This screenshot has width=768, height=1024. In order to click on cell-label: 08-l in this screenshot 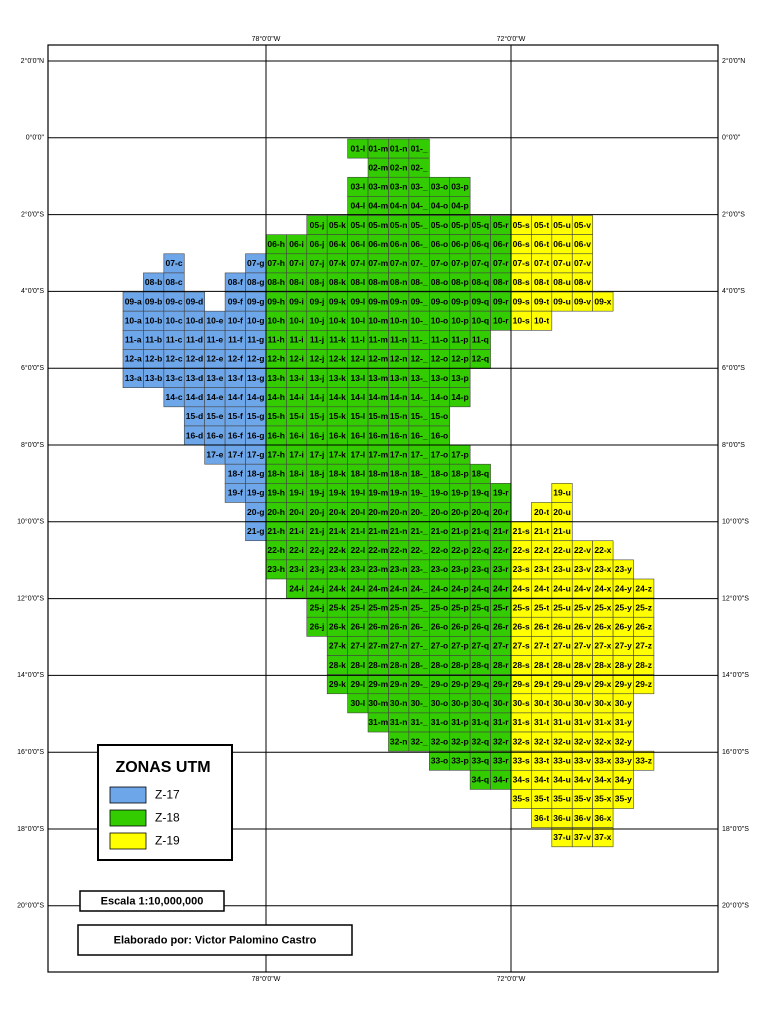, I will do `click(358, 282)`.